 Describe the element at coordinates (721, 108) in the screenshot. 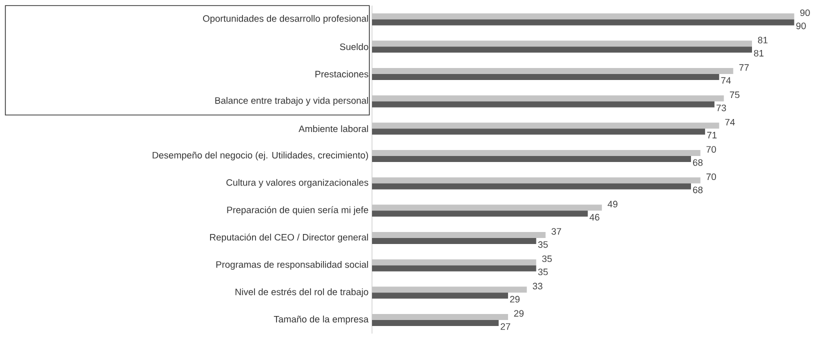

I see `data-label: 73` at that location.